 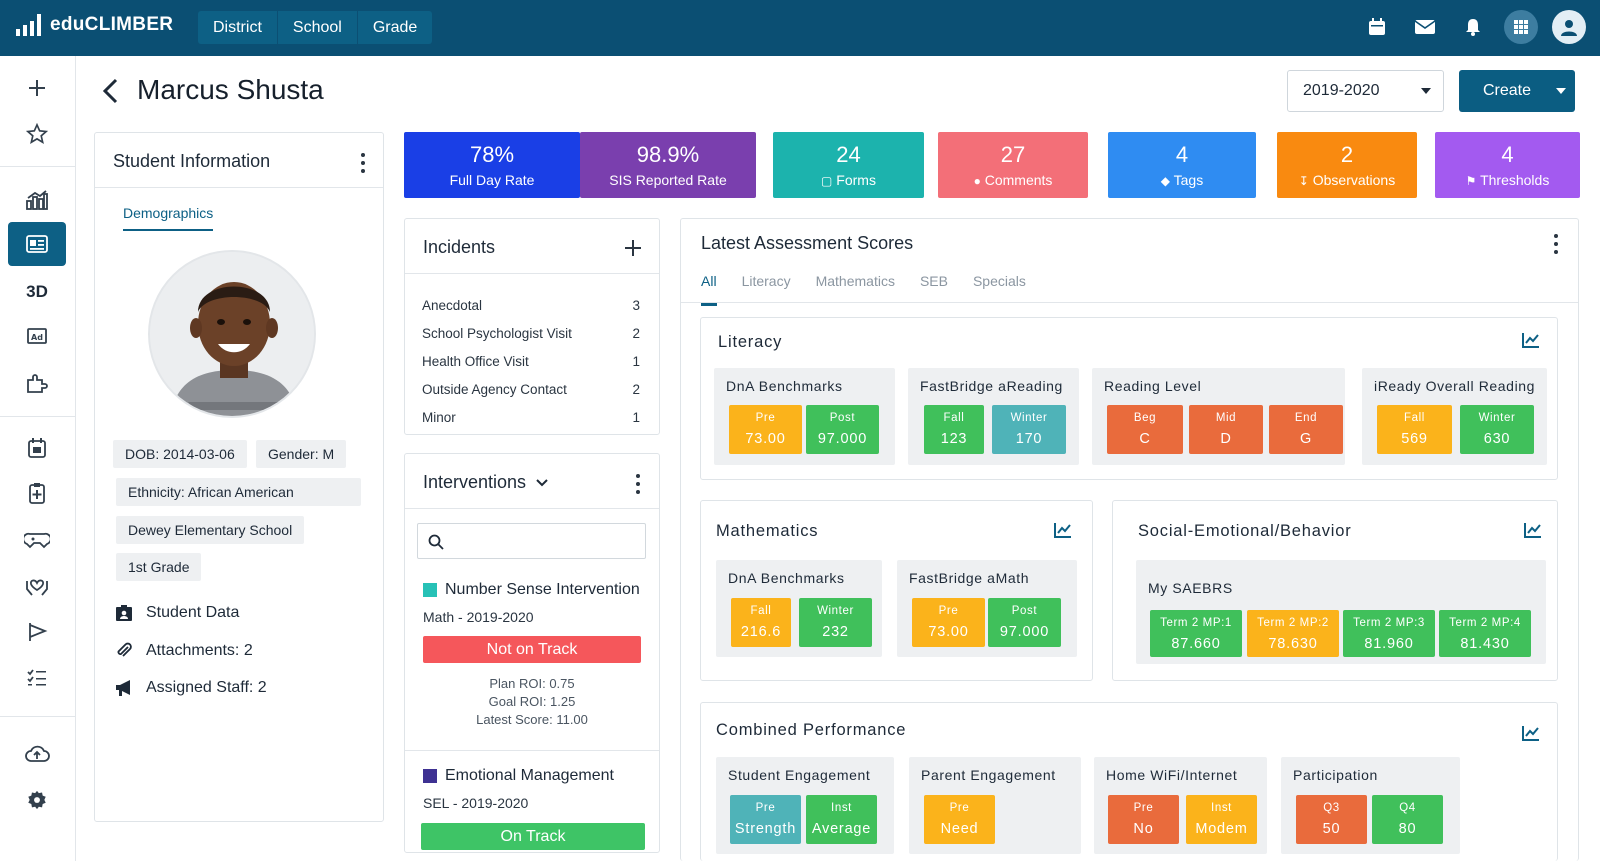 What do you see at coordinates (668, 165) in the screenshot?
I see `sis-reported-rate-tile: 98.9% SIS Reported Rate` at bounding box center [668, 165].